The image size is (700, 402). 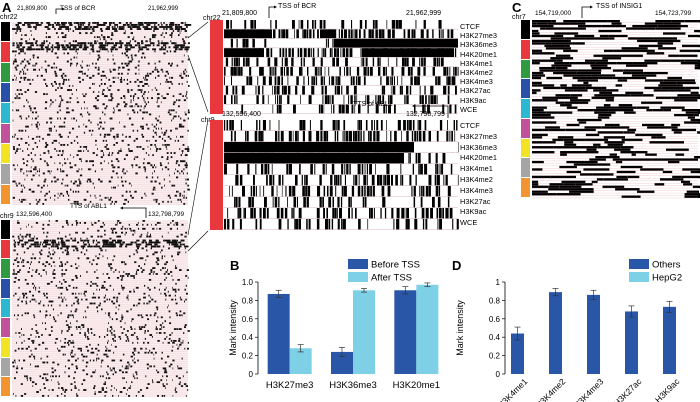 I want to click on bar-after-tss, so click(x=364, y=332).